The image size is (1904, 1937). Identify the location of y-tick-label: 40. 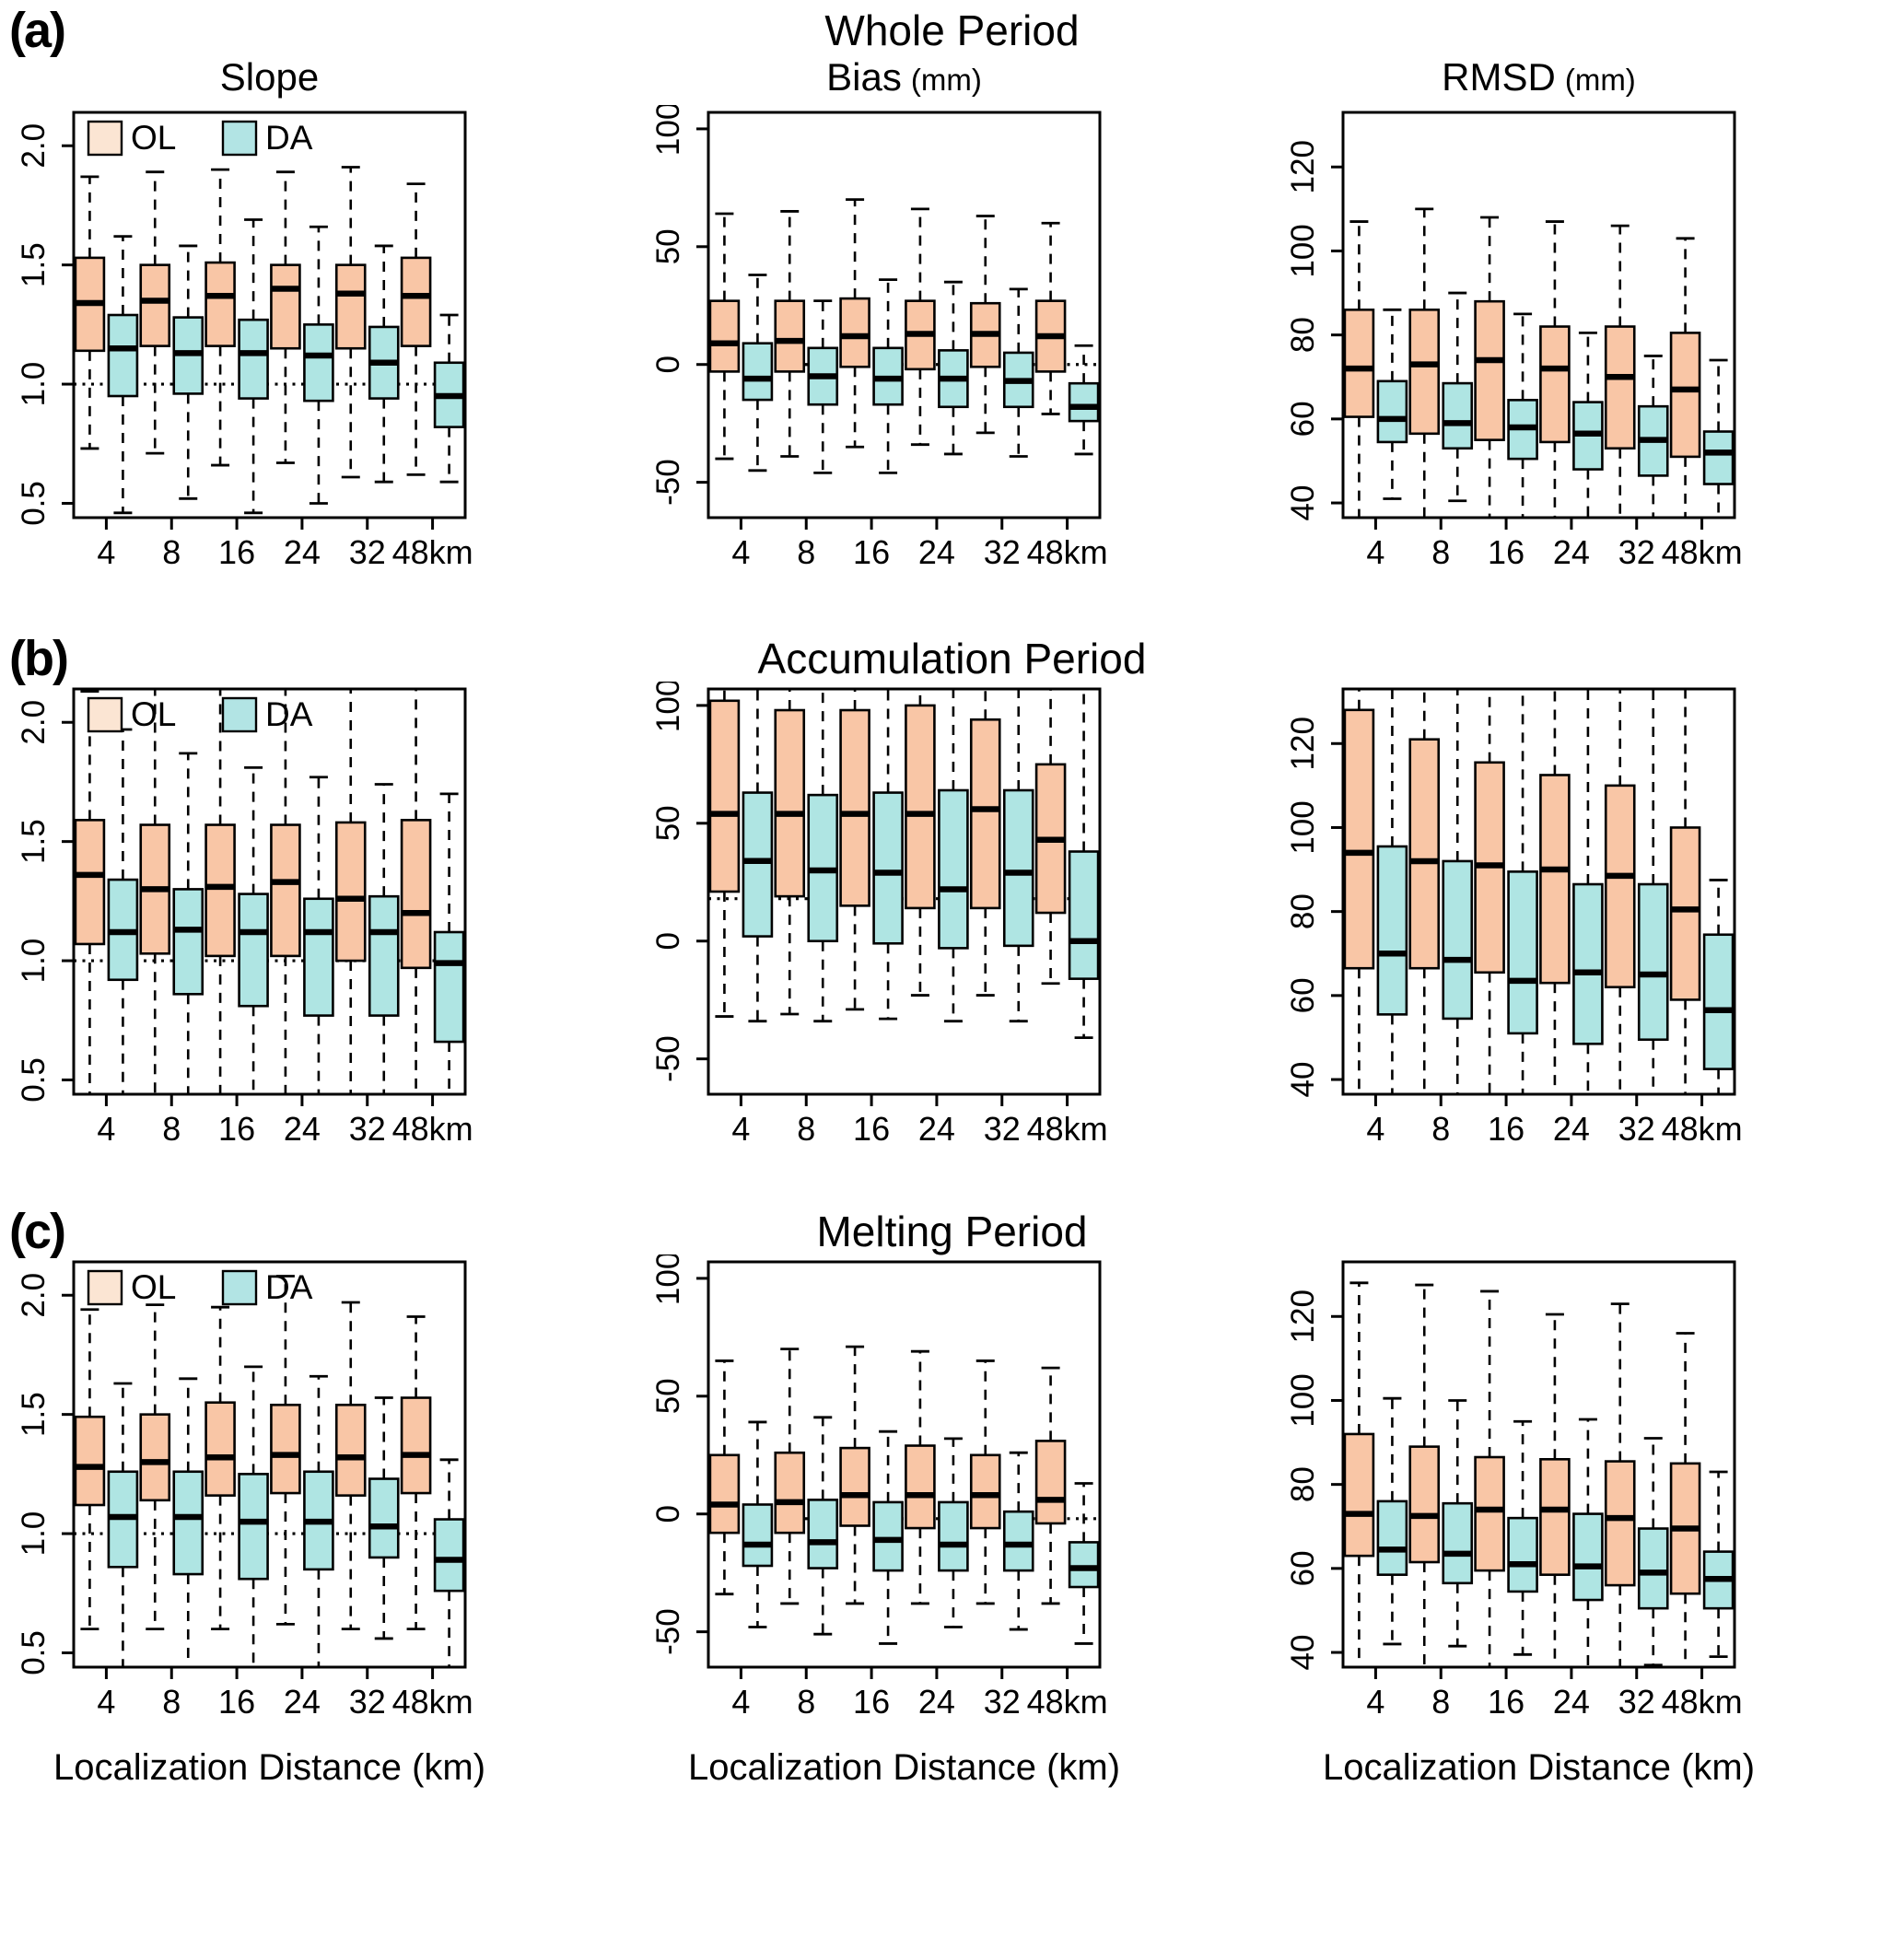
(1303, 503).